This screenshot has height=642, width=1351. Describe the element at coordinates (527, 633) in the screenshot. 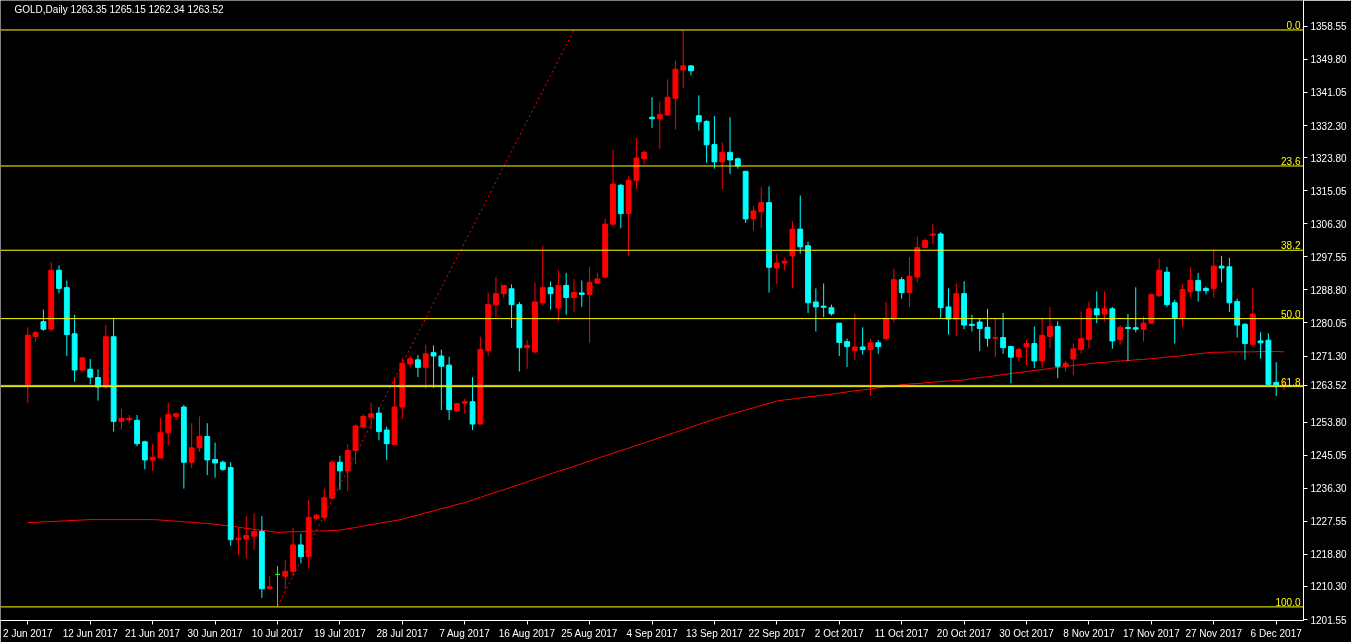

I see `x-tick-label: 16 Aug 2017` at that location.